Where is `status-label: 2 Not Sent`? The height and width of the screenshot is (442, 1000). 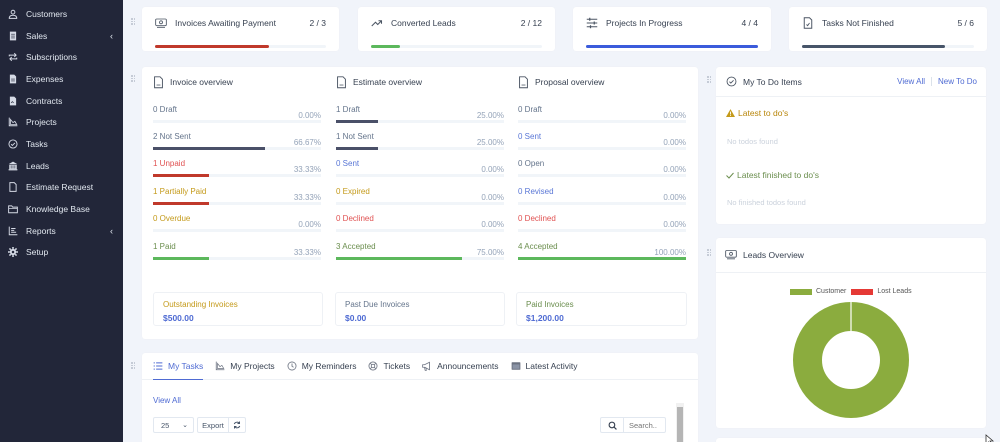 status-label: 2 Not Sent is located at coordinates (172, 136).